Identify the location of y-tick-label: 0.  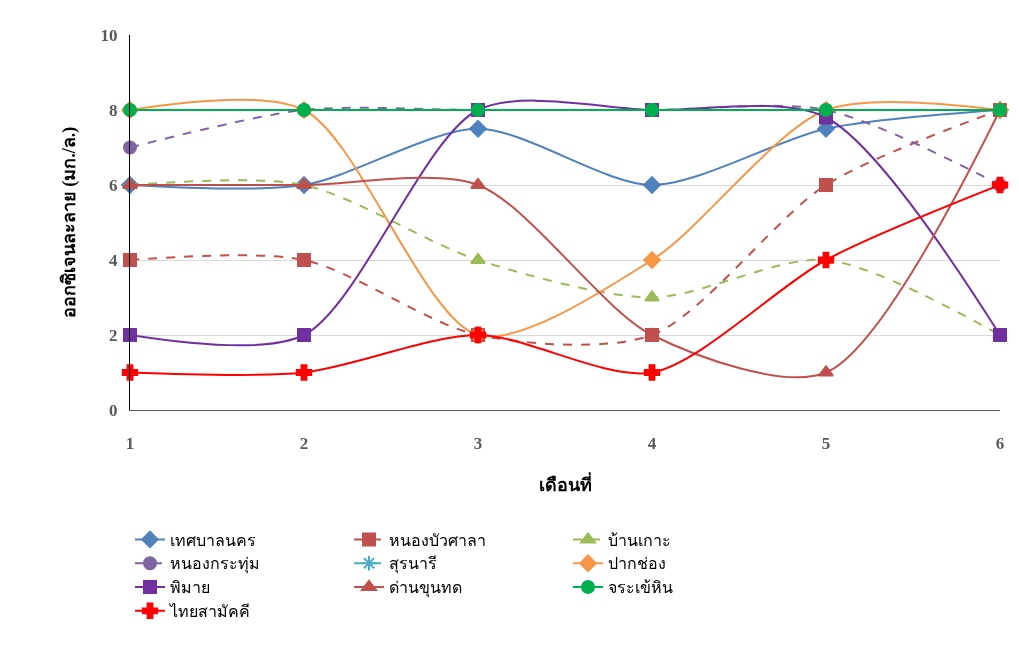
(113, 410).